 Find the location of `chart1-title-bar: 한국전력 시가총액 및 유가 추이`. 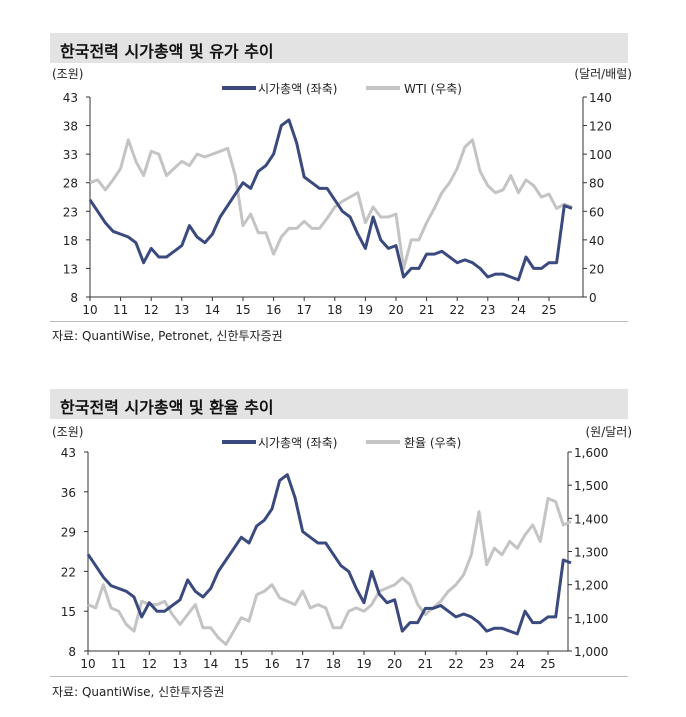

chart1-title-bar: 한국전력 시가총액 및 유가 추이 is located at coordinates (339, 48).